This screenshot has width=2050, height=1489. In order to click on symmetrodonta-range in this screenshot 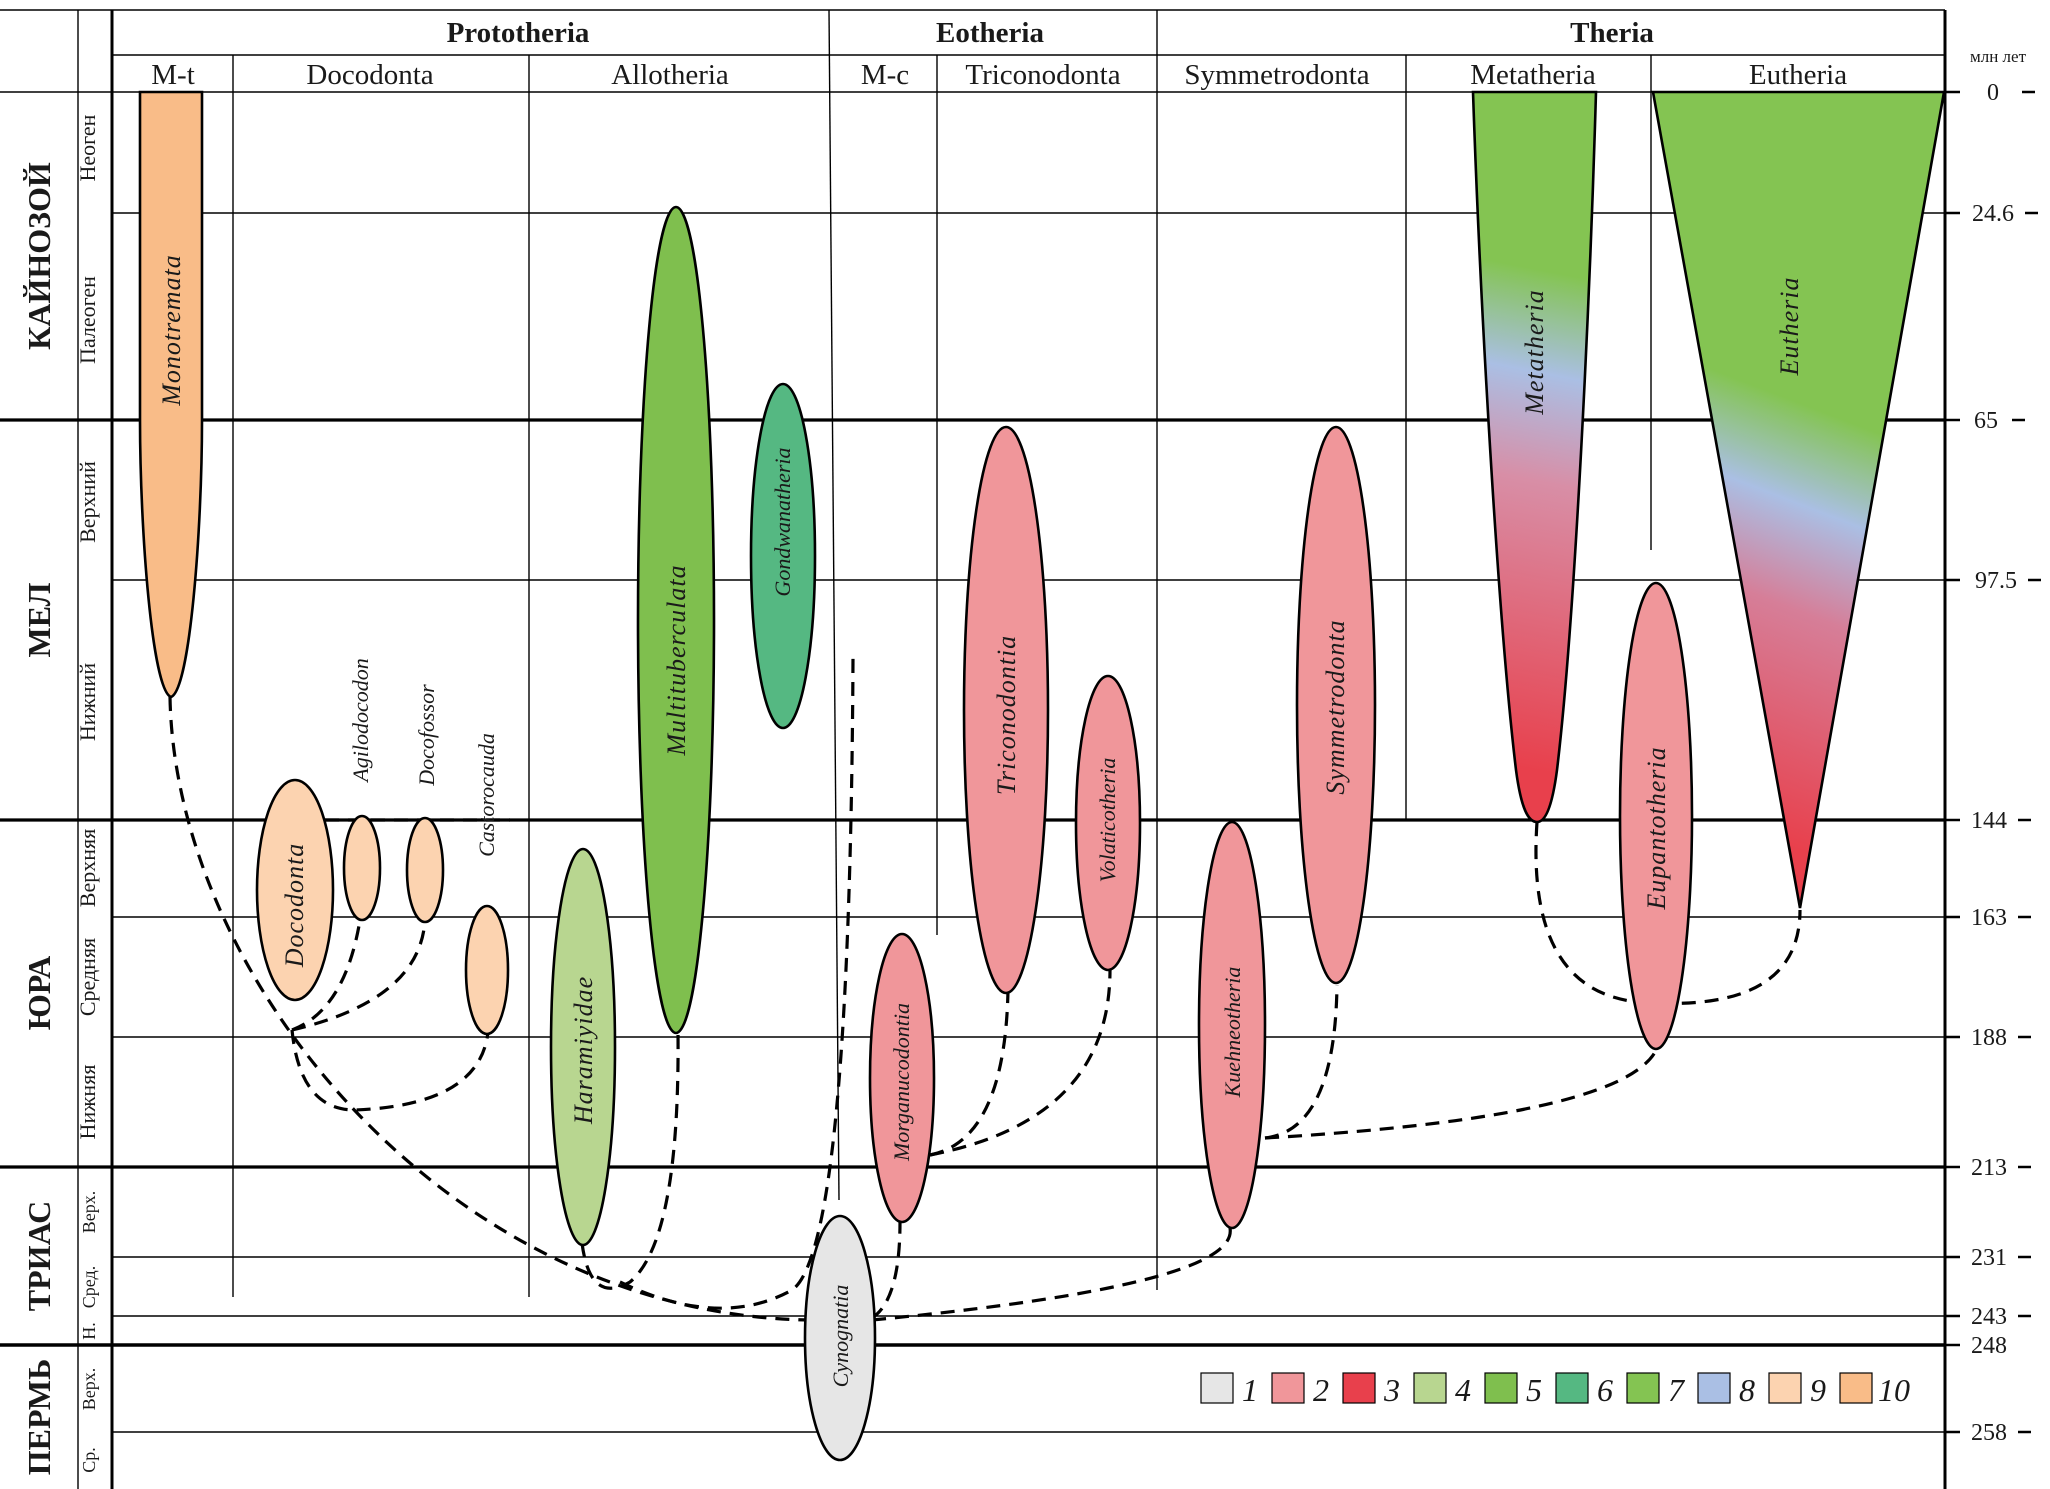, I will do `click(1336, 705)`.